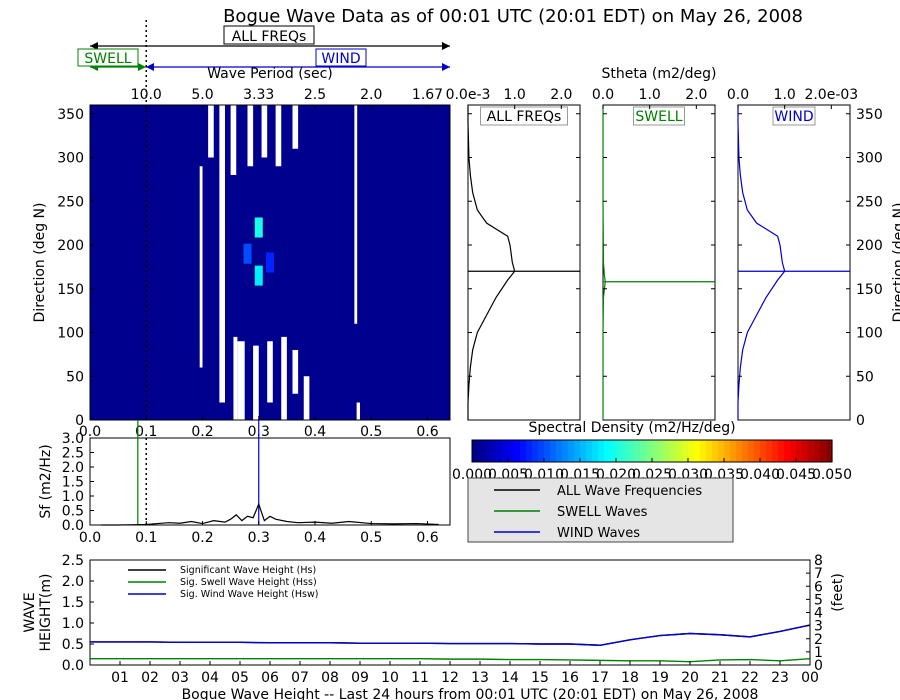  I want to click on swell-label: SWELL, so click(107, 59).